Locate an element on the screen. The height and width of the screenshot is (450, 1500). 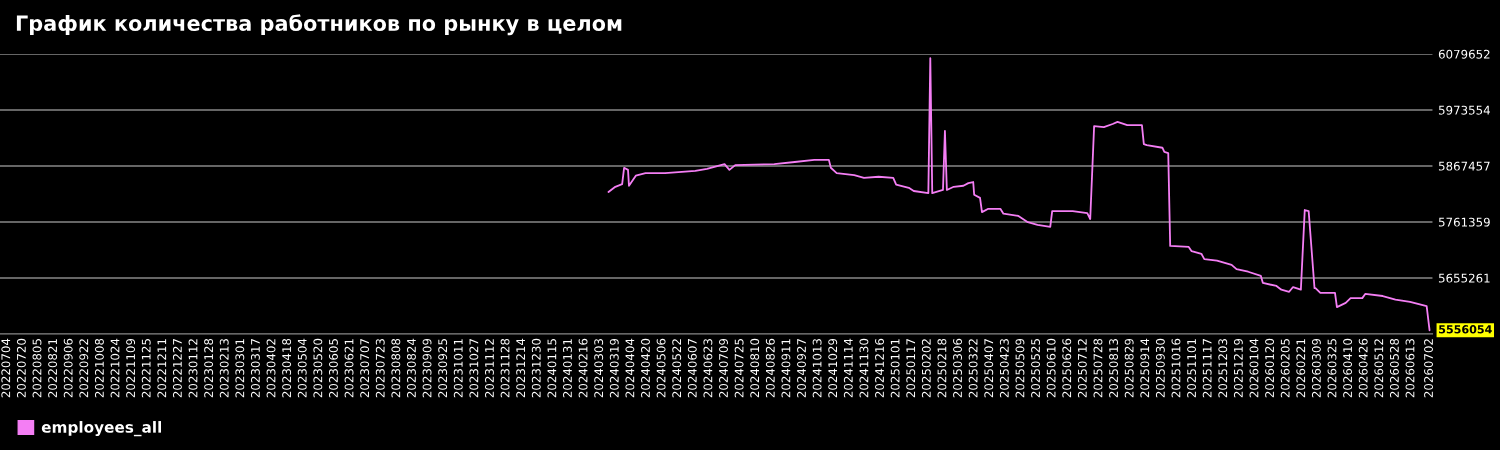
x-tick-label: 20220704 is located at coordinates (6, 368).